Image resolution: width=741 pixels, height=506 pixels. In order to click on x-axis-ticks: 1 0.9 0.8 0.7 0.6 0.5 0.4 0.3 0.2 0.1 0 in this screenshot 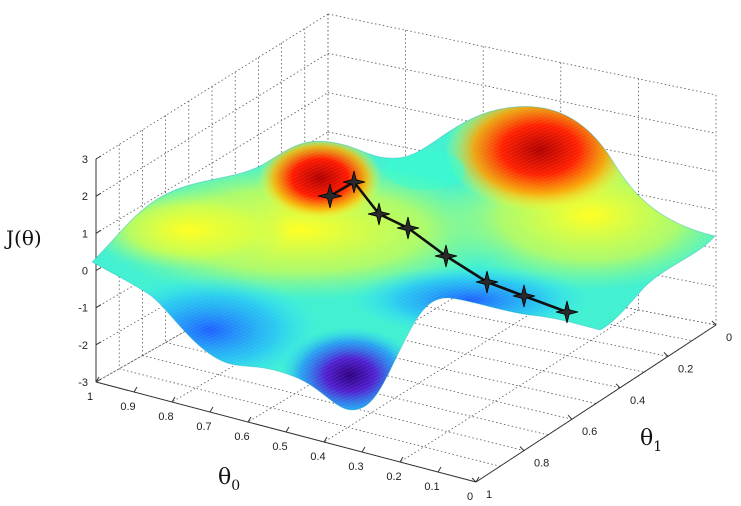, I will do `click(283, 439)`.